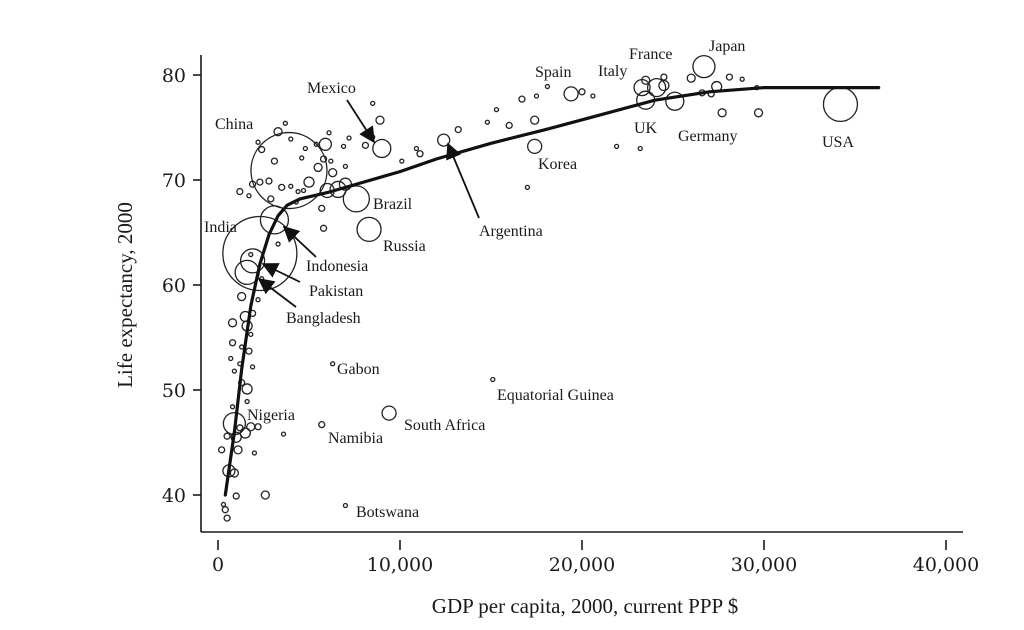 The height and width of the screenshot is (630, 1024). I want to click on y-axis-ticks: 40 50 60 70 80, so click(181, 286).